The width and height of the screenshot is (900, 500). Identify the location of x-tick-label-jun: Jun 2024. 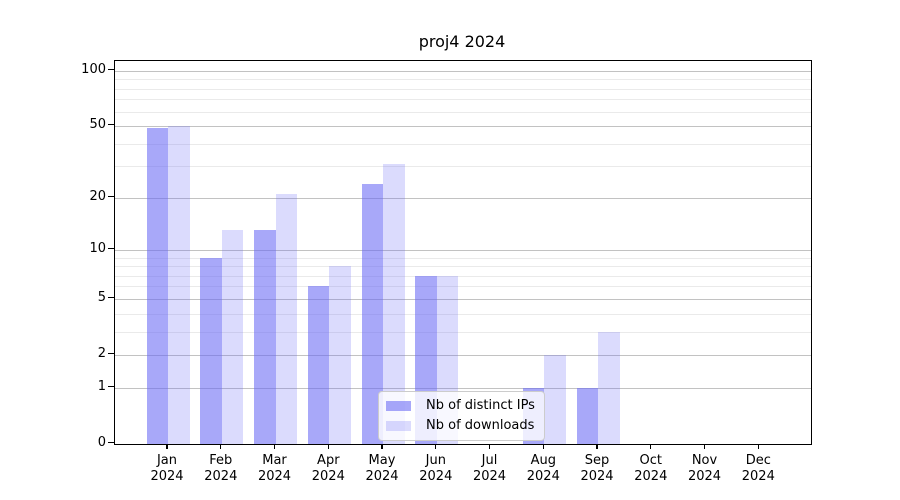
(436, 469).